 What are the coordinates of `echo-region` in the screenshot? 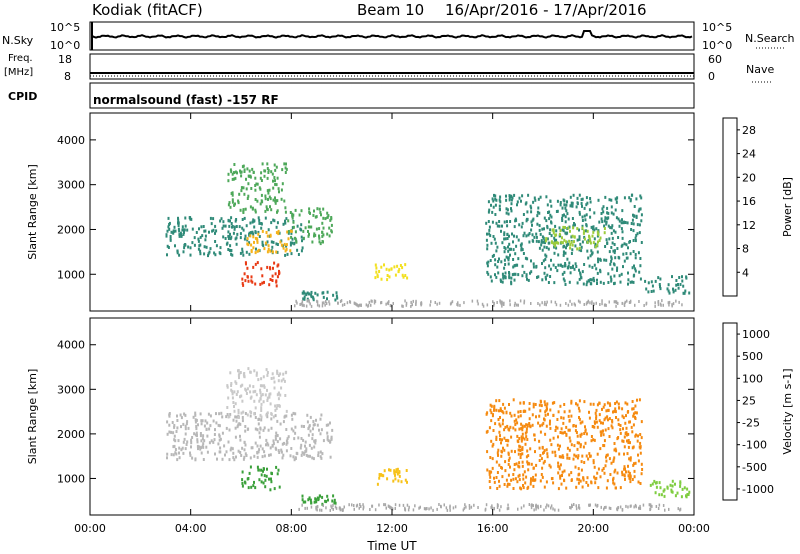 It's located at (391, 272).